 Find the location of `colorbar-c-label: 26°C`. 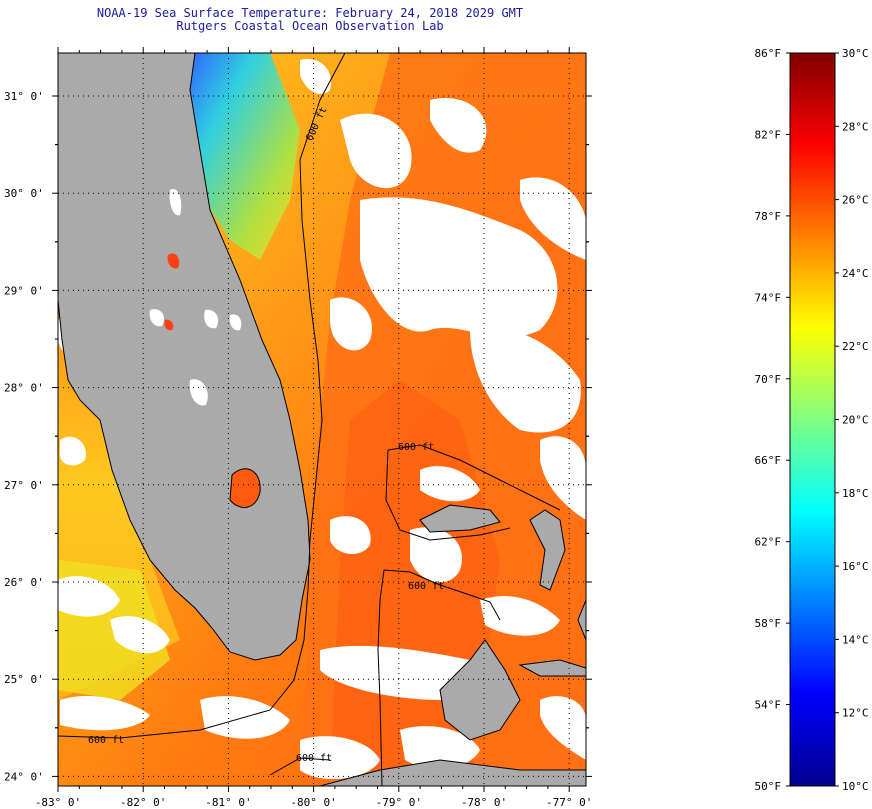

colorbar-c-label: 26°C is located at coordinates (855, 200).